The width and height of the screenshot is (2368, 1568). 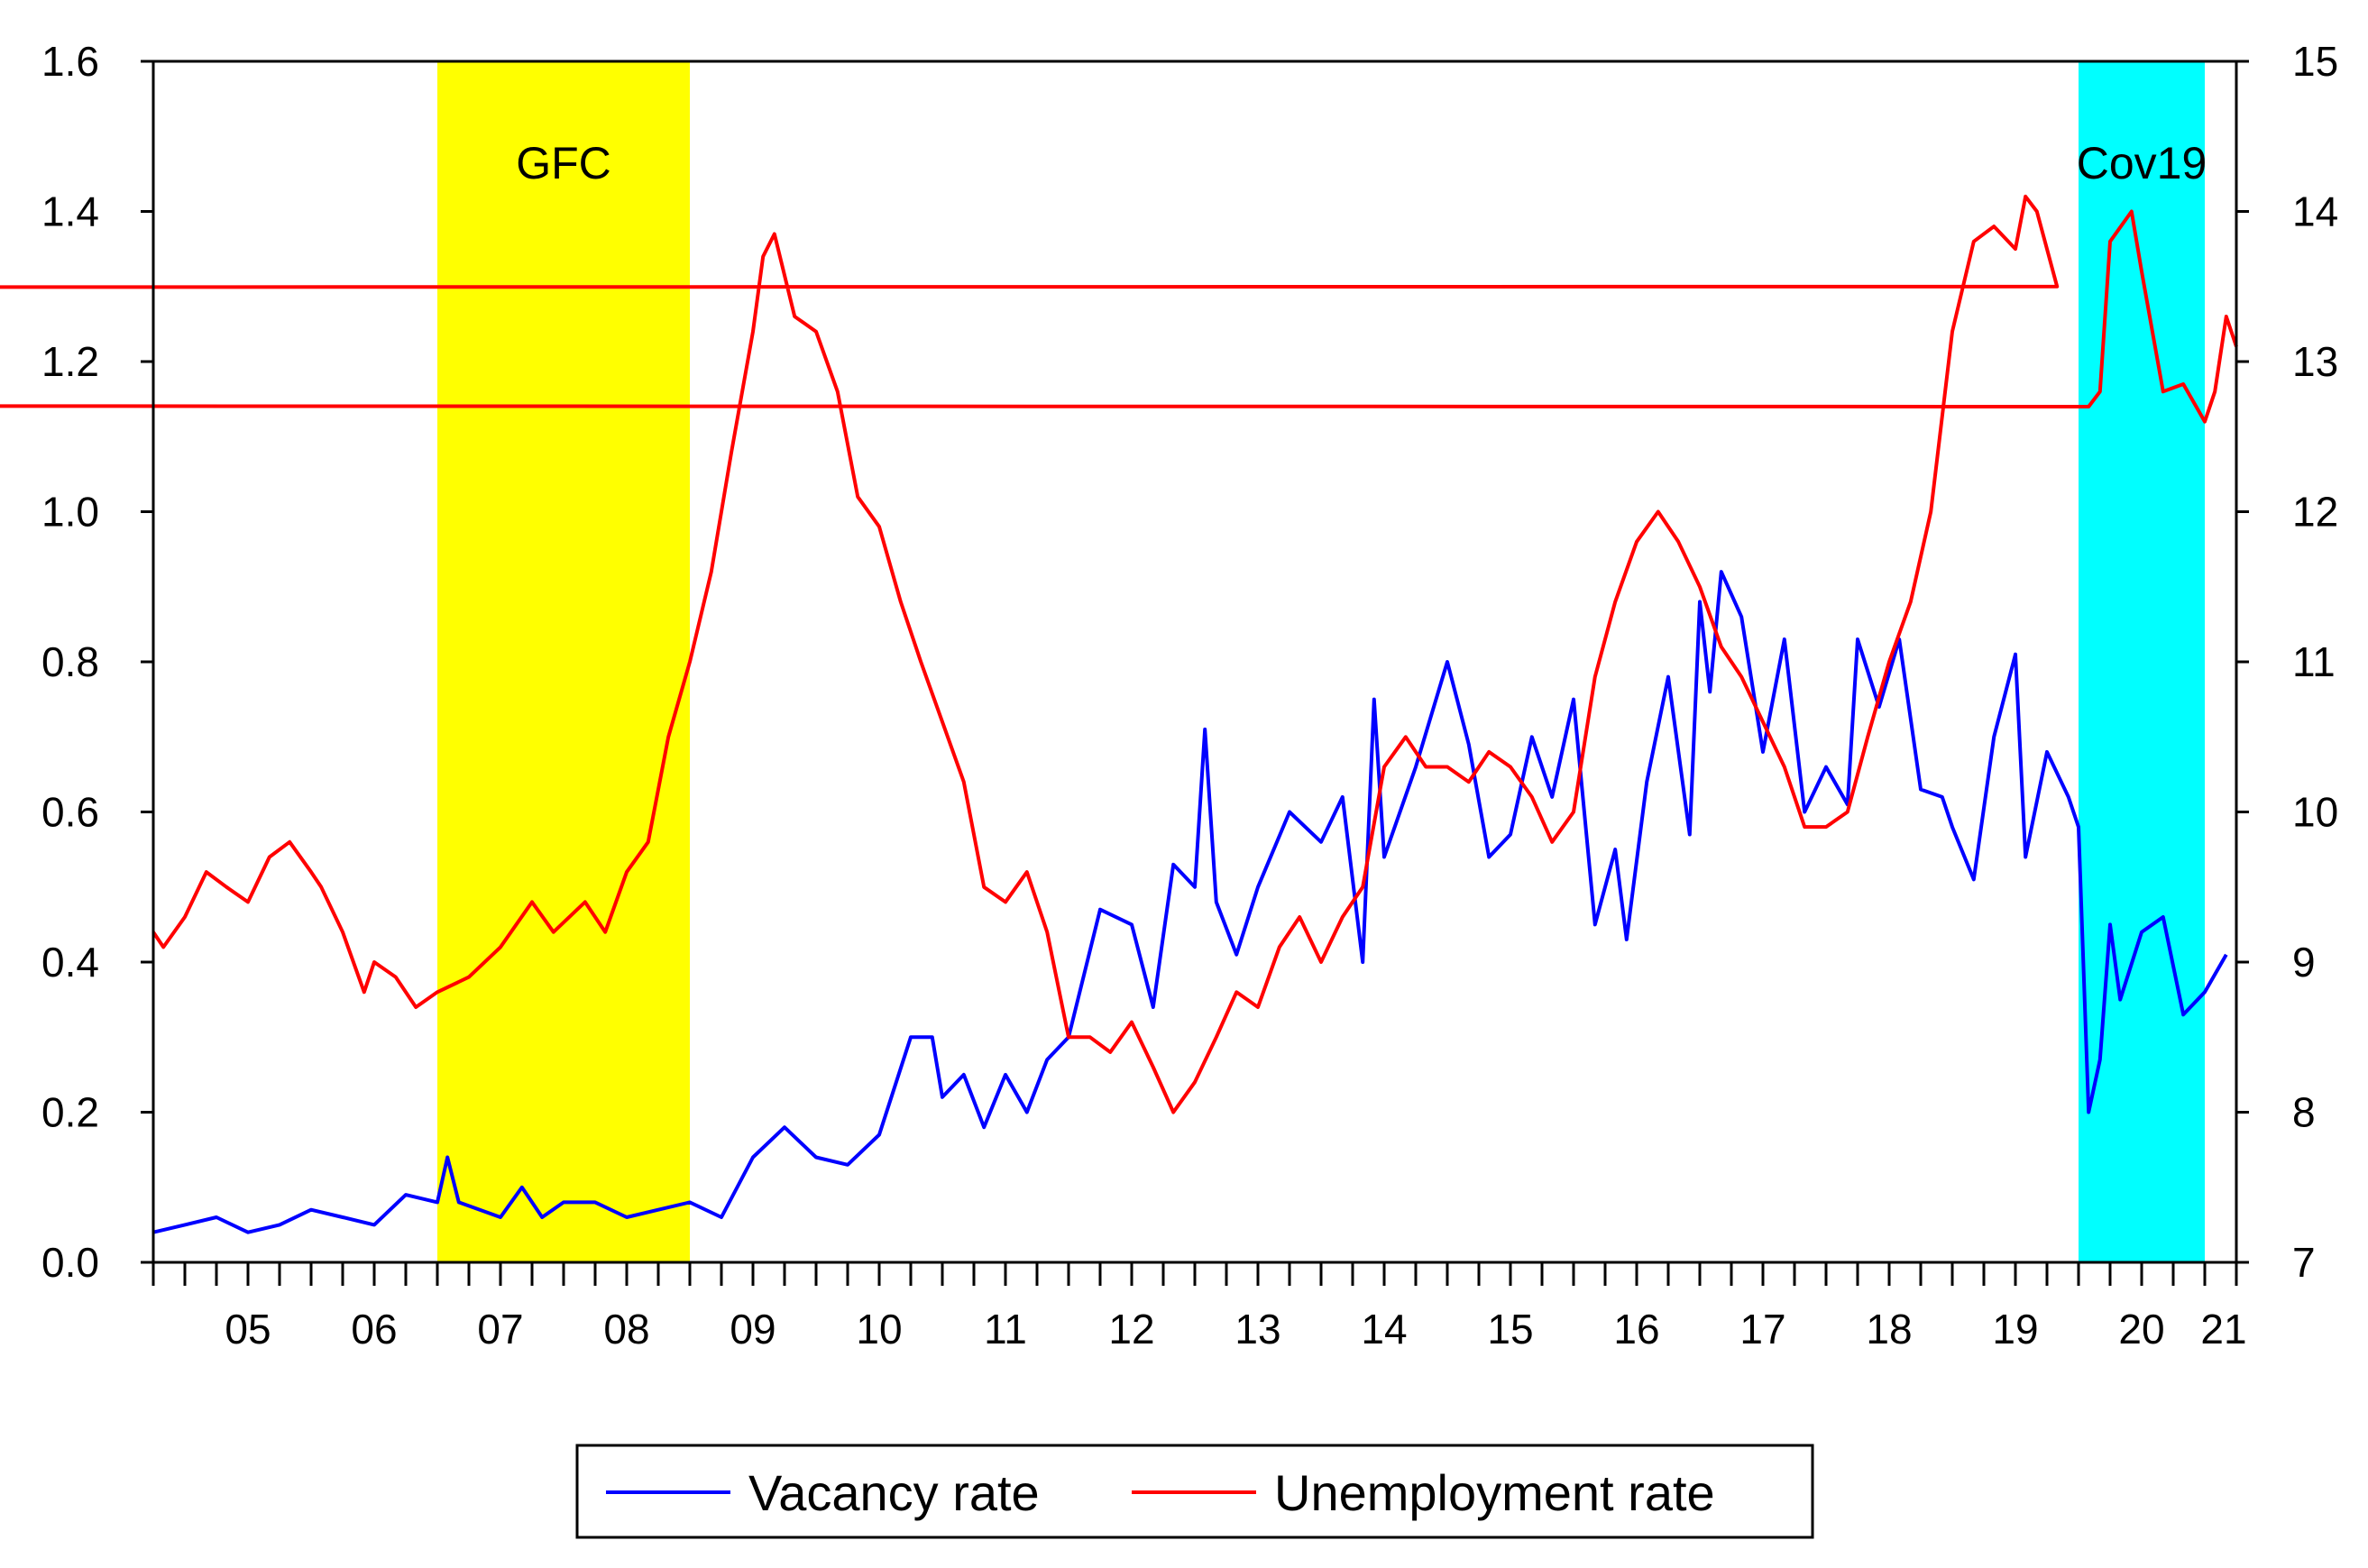 I want to click on left-y-tick-label: 0.0, so click(x=70, y=1262).